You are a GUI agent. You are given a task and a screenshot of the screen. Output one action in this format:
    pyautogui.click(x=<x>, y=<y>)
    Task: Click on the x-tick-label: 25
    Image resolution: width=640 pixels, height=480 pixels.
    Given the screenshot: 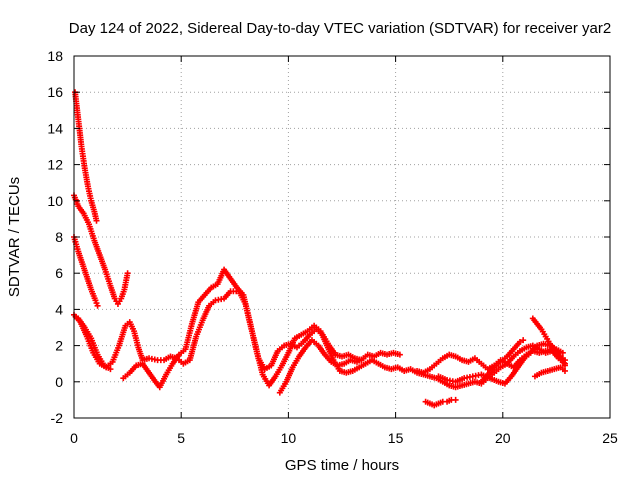 What is the action you would take?
    pyautogui.click(x=610, y=438)
    